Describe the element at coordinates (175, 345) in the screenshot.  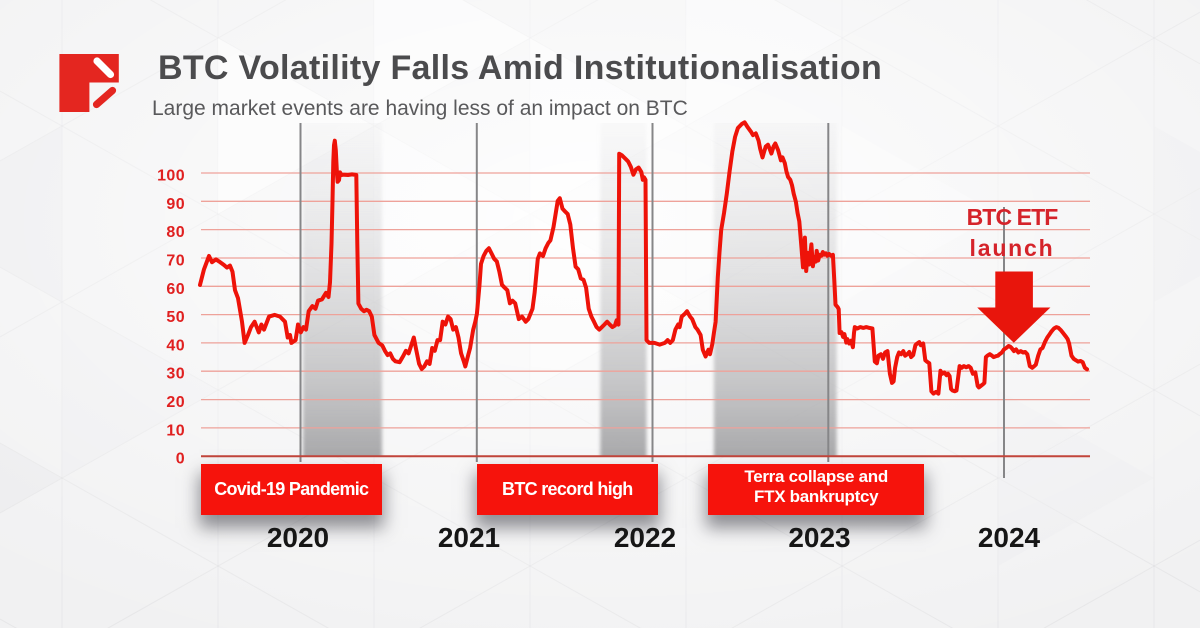
I see `svg-text: 40` at that location.